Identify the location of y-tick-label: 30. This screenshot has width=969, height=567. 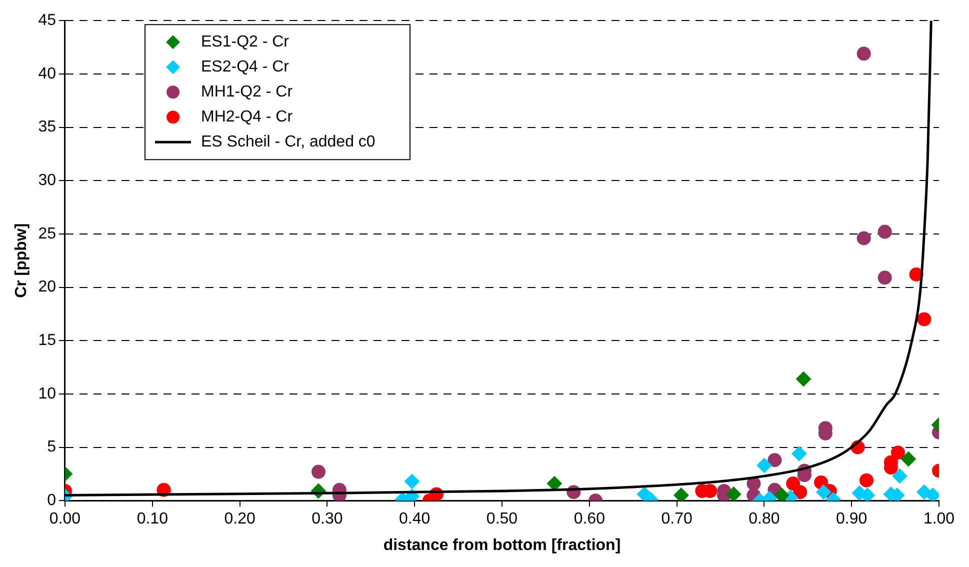
(47, 181).